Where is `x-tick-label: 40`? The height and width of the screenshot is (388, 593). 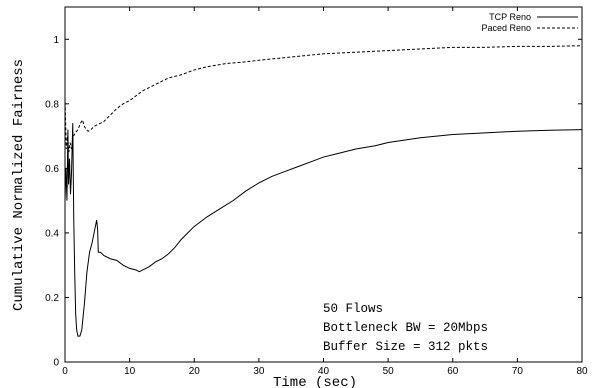 x-tick-label: 40 is located at coordinates (324, 371).